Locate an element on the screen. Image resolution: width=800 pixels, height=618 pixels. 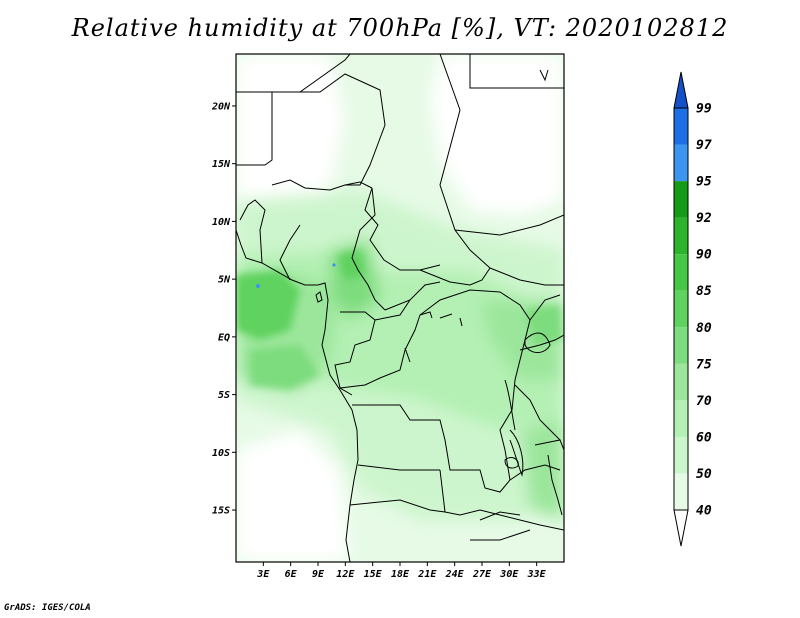
colorbar-label: 40 is located at coordinates (704, 511).